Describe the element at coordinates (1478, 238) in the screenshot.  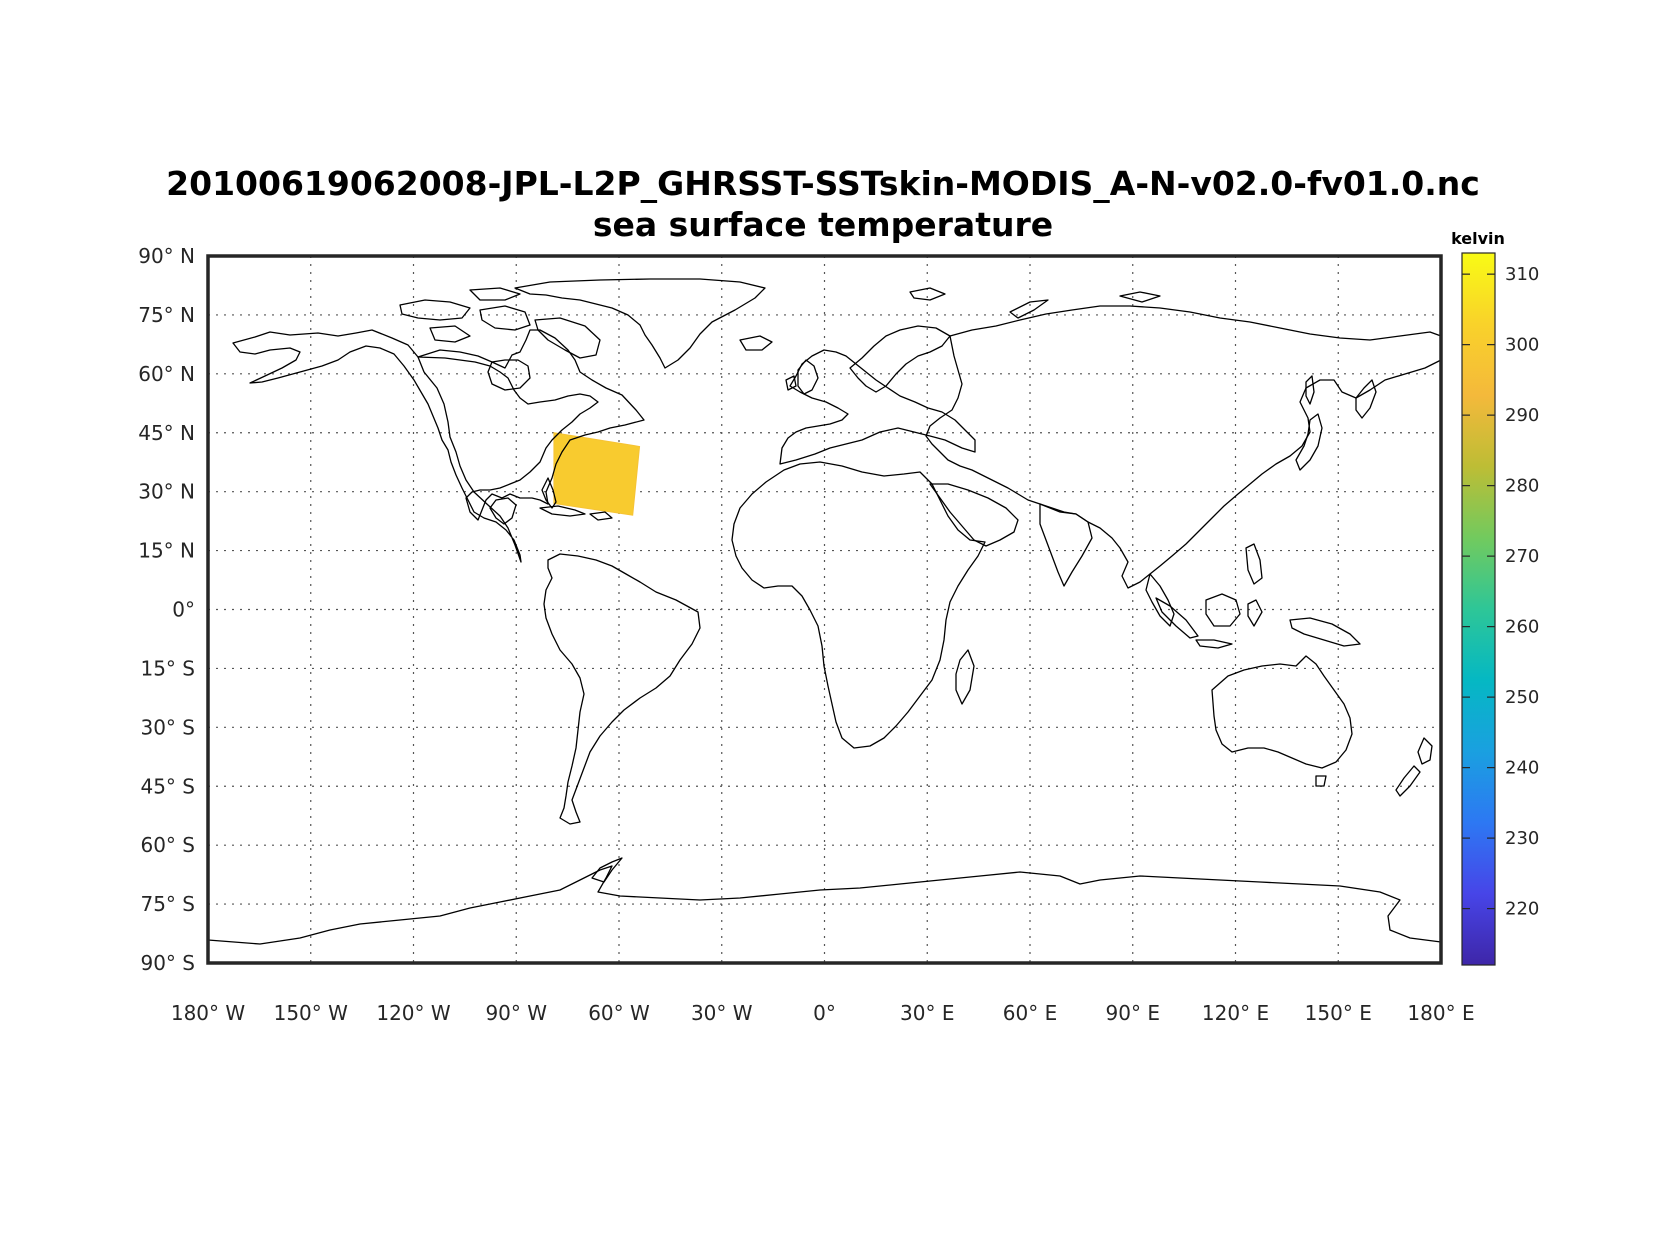
I see `colorbar-units-label: kelvin` at that location.